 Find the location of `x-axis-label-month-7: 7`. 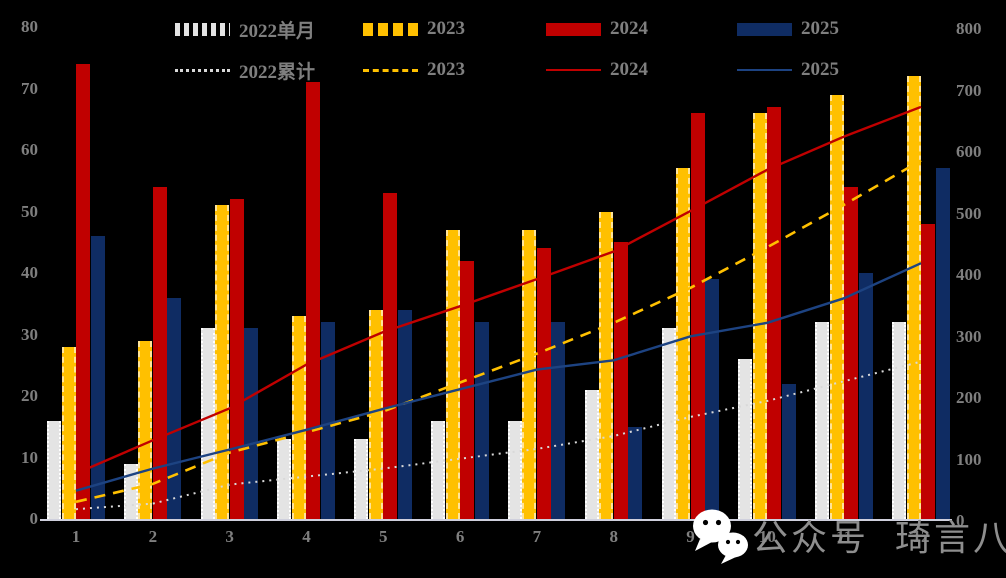

x-axis-label-month-7: 7 is located at coordinates (537, 536).